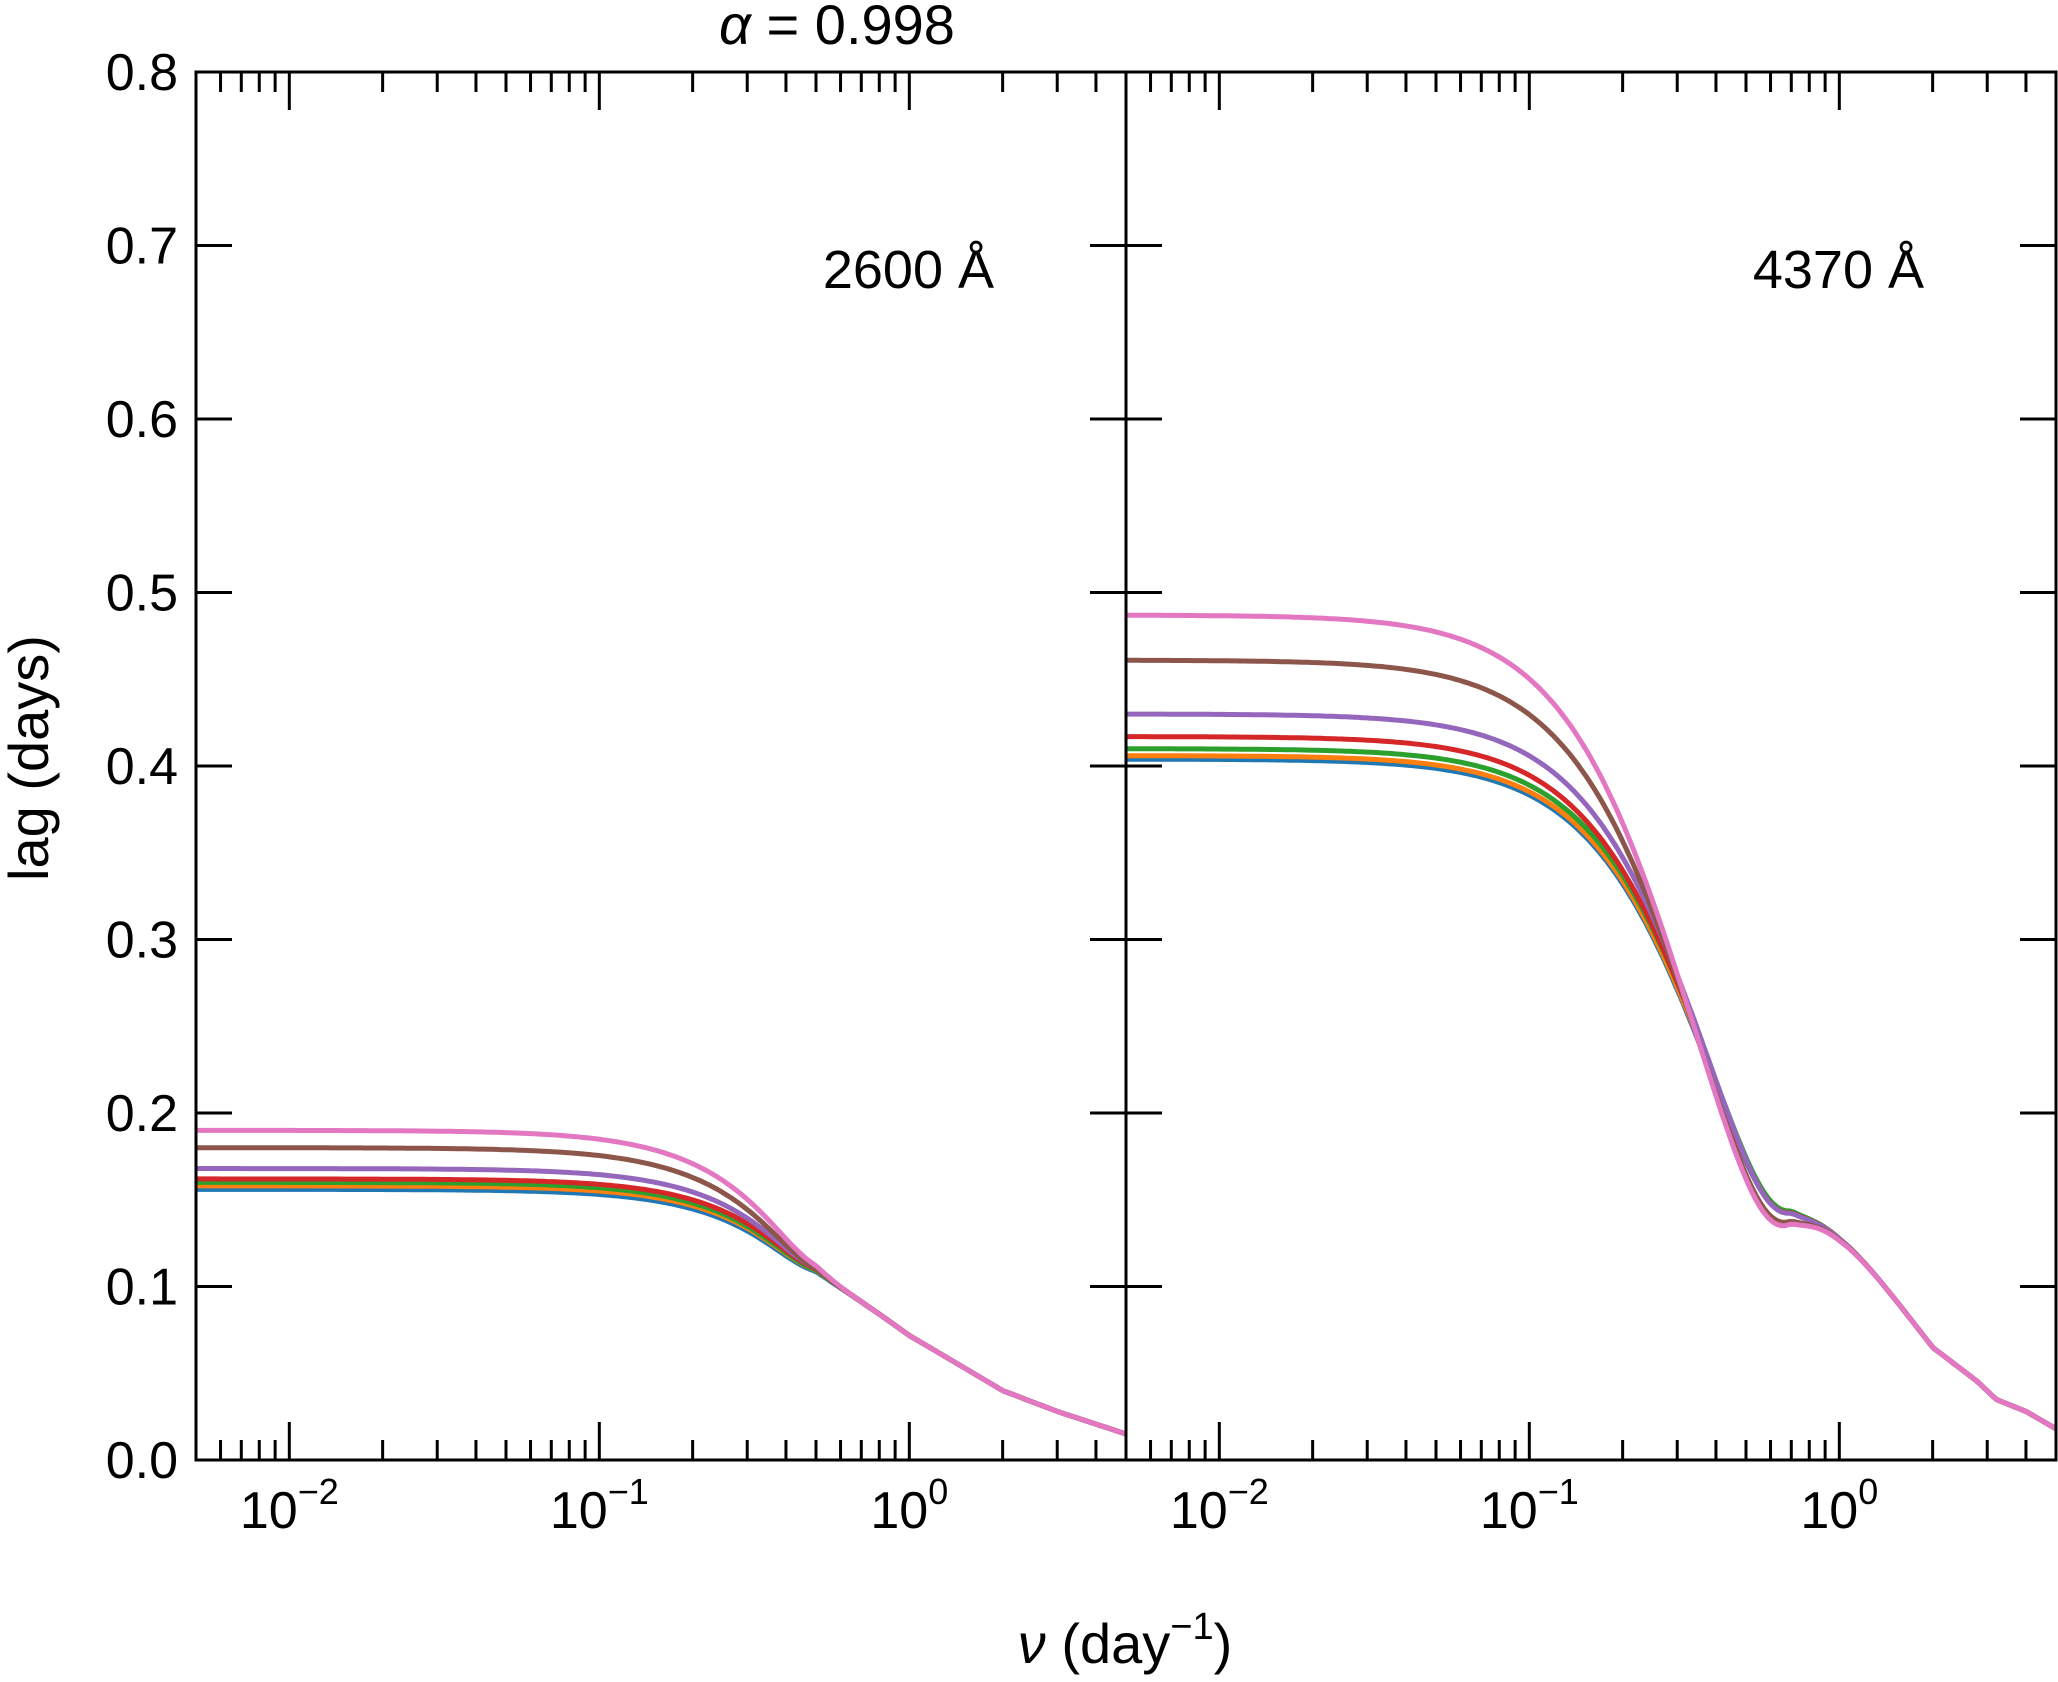 This screenshot has width=2058, height=1682. I want to click on x-axis-label: ν (day−1), so click(1125, 1640).